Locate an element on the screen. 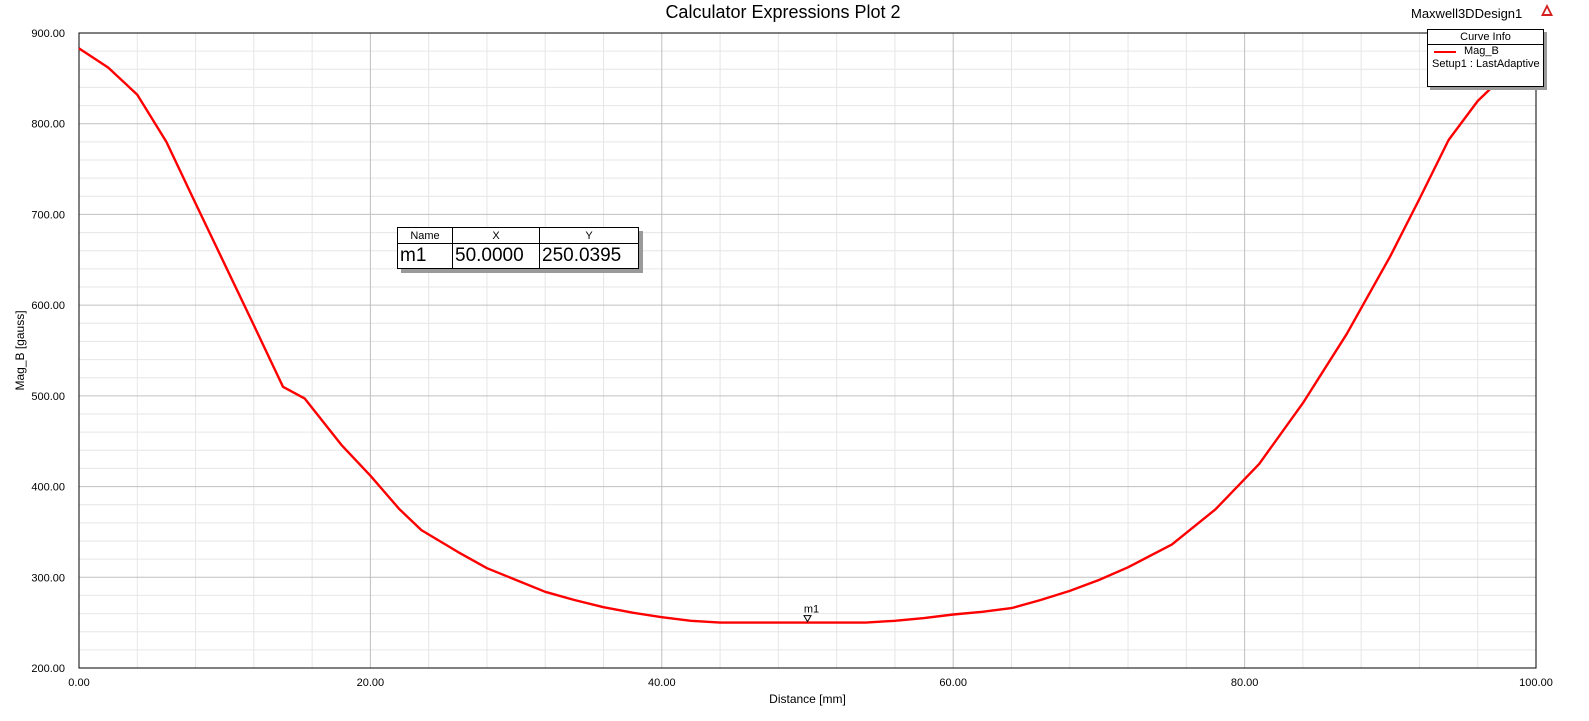 The width and height of the screenshot is (1589, 721). x-tick-label: 100.00 is located at coordinates (1536, 683).